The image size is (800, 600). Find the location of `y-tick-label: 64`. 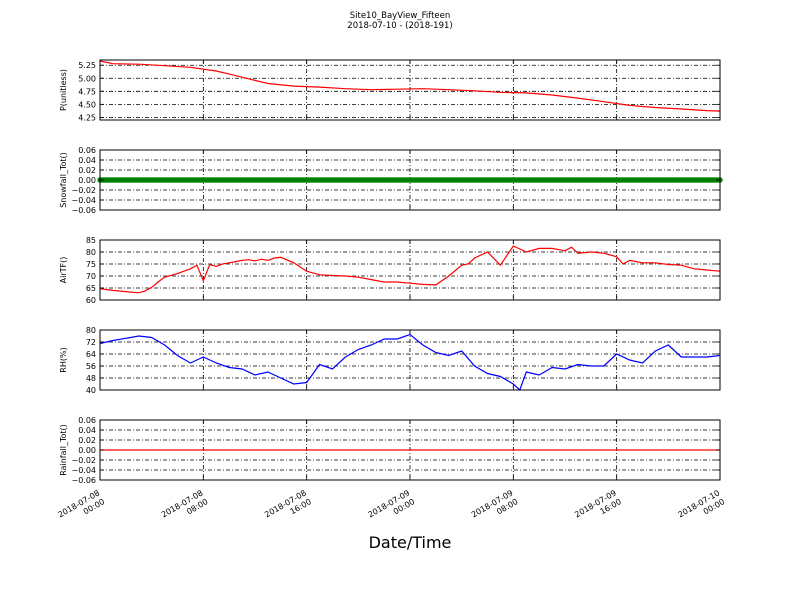

y-tick-label: 64 is located at coordinates (91, 354).